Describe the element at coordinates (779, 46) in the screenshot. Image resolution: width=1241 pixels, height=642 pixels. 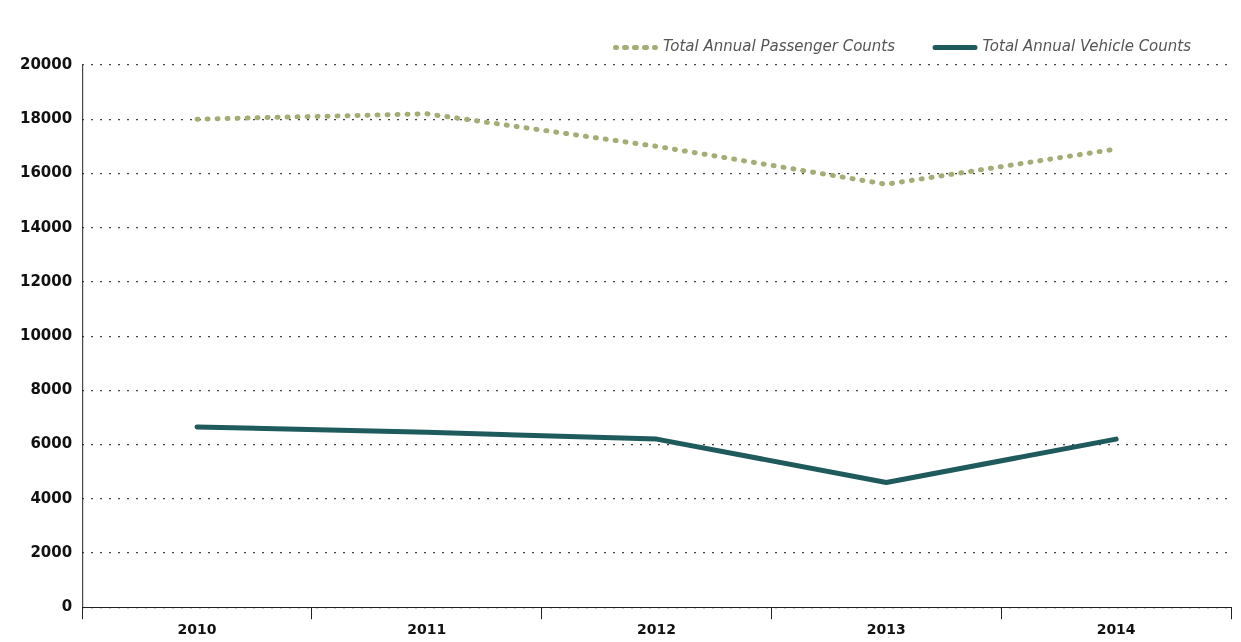
I see `legend-label: Total Annual Passenger Counts` at that location.